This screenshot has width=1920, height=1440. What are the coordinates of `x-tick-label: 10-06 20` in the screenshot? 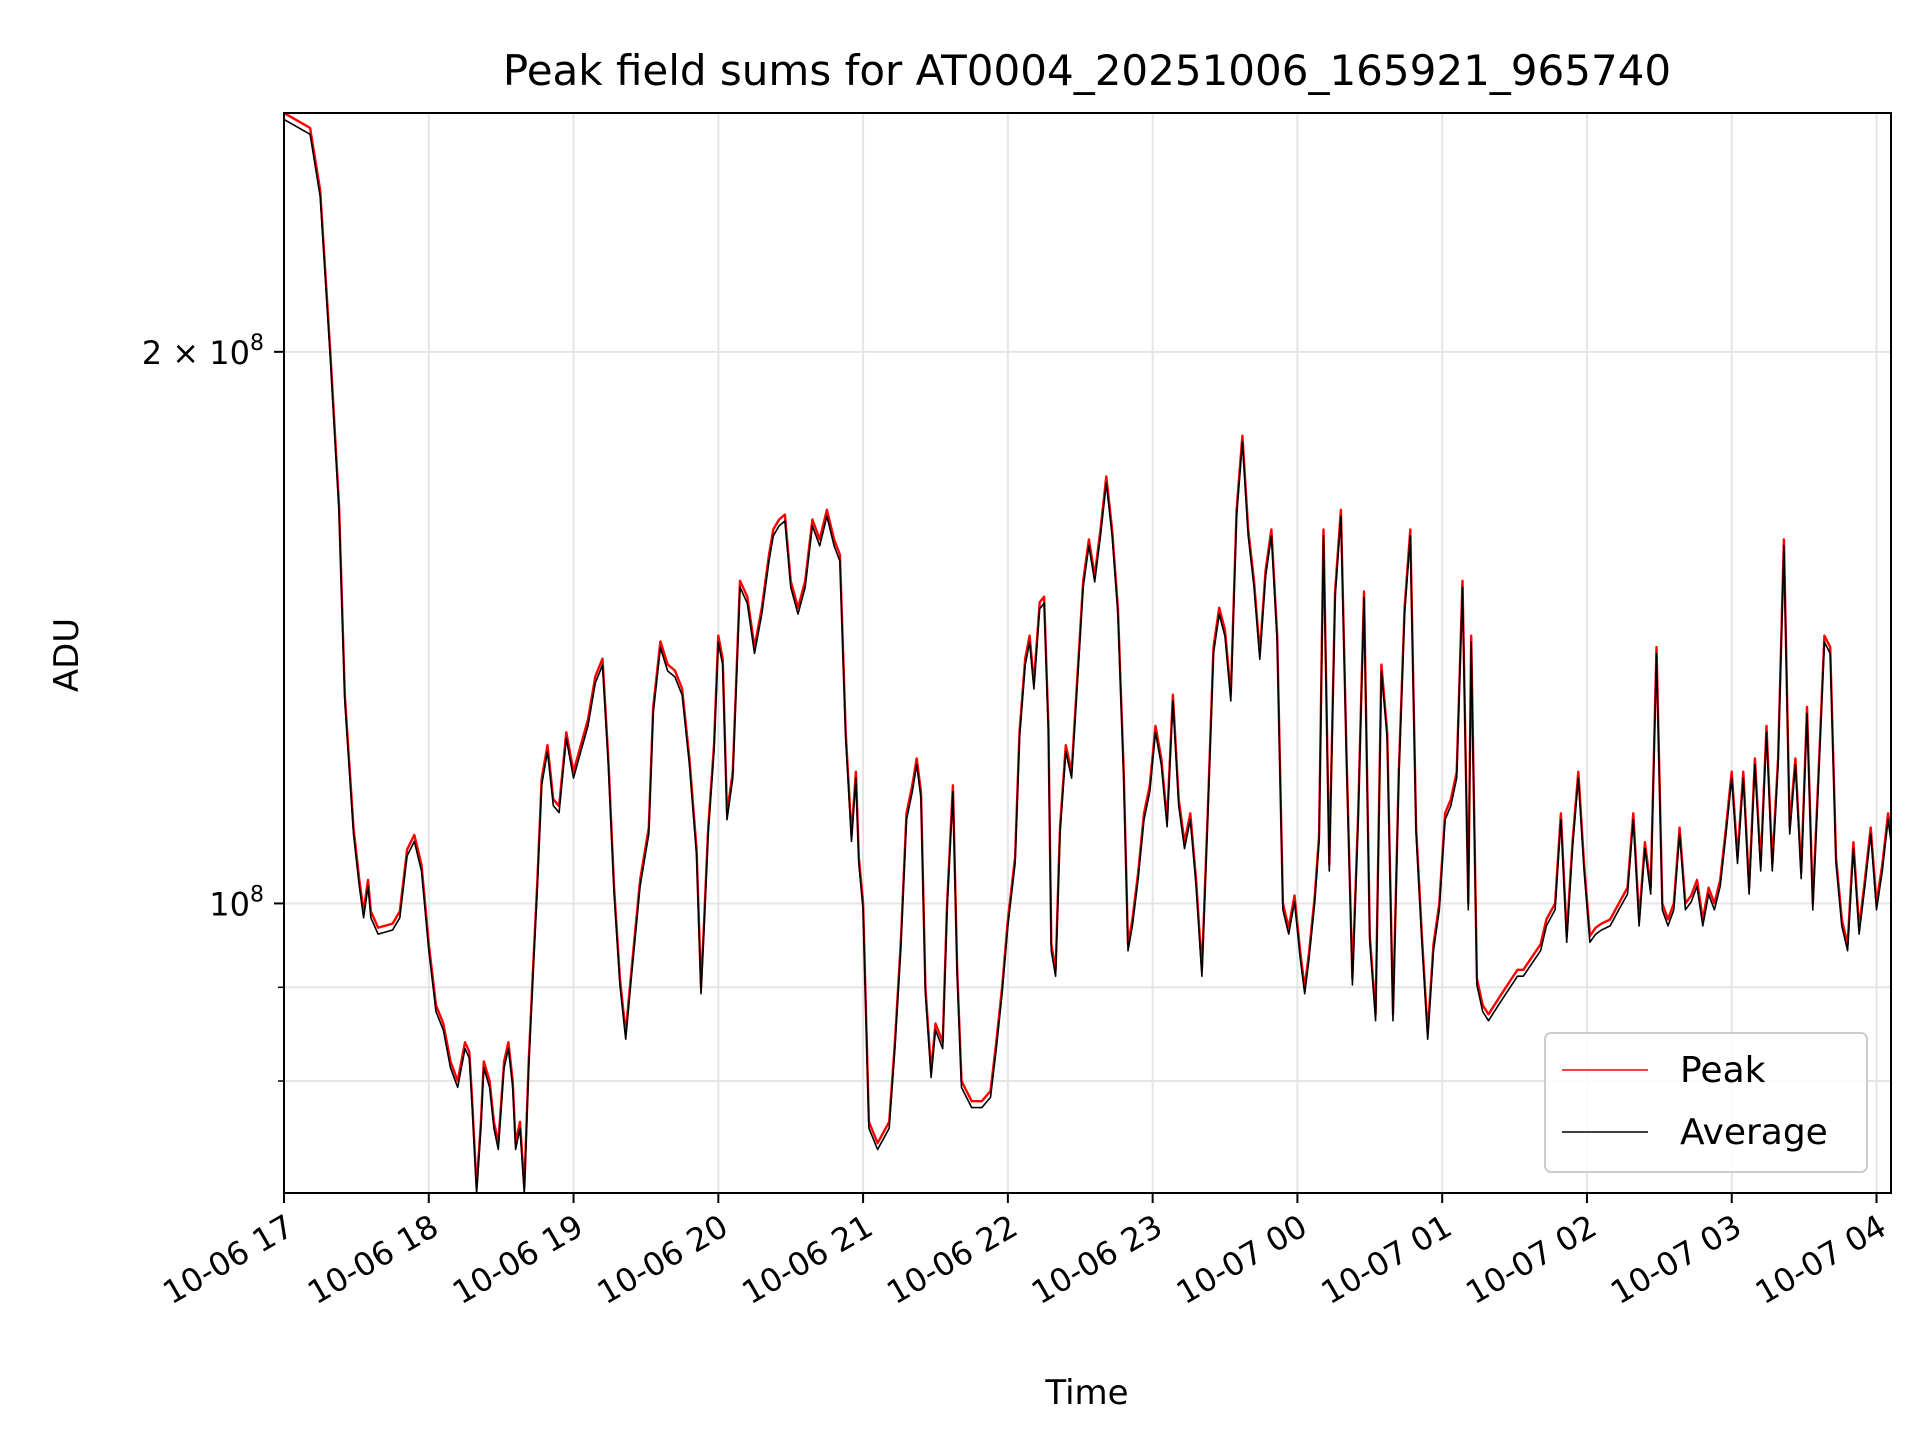 It's located at (663, 1259).